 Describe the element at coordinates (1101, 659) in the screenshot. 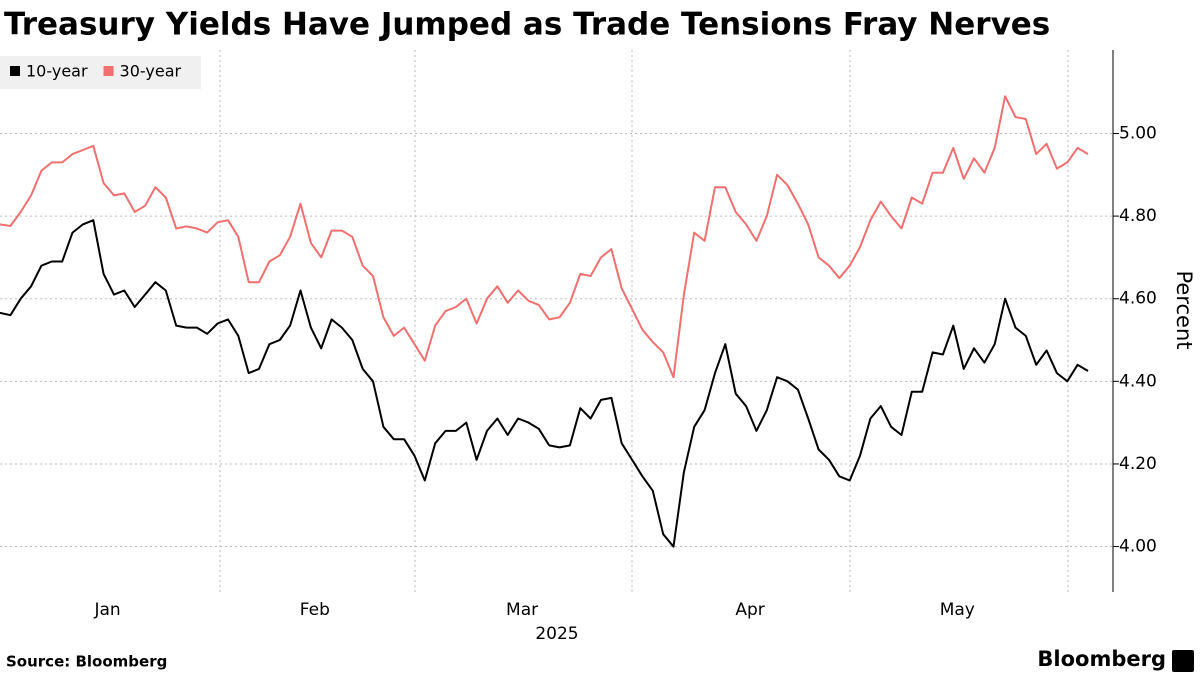

I see `brand: Bloomberg` at that location.